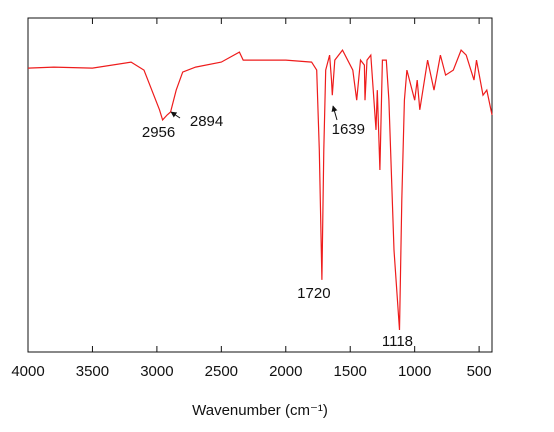  What do you see at coordinates (397, 341) in the screenshot?
I see `peak-label: 1118` at bounding box center [397, 341].